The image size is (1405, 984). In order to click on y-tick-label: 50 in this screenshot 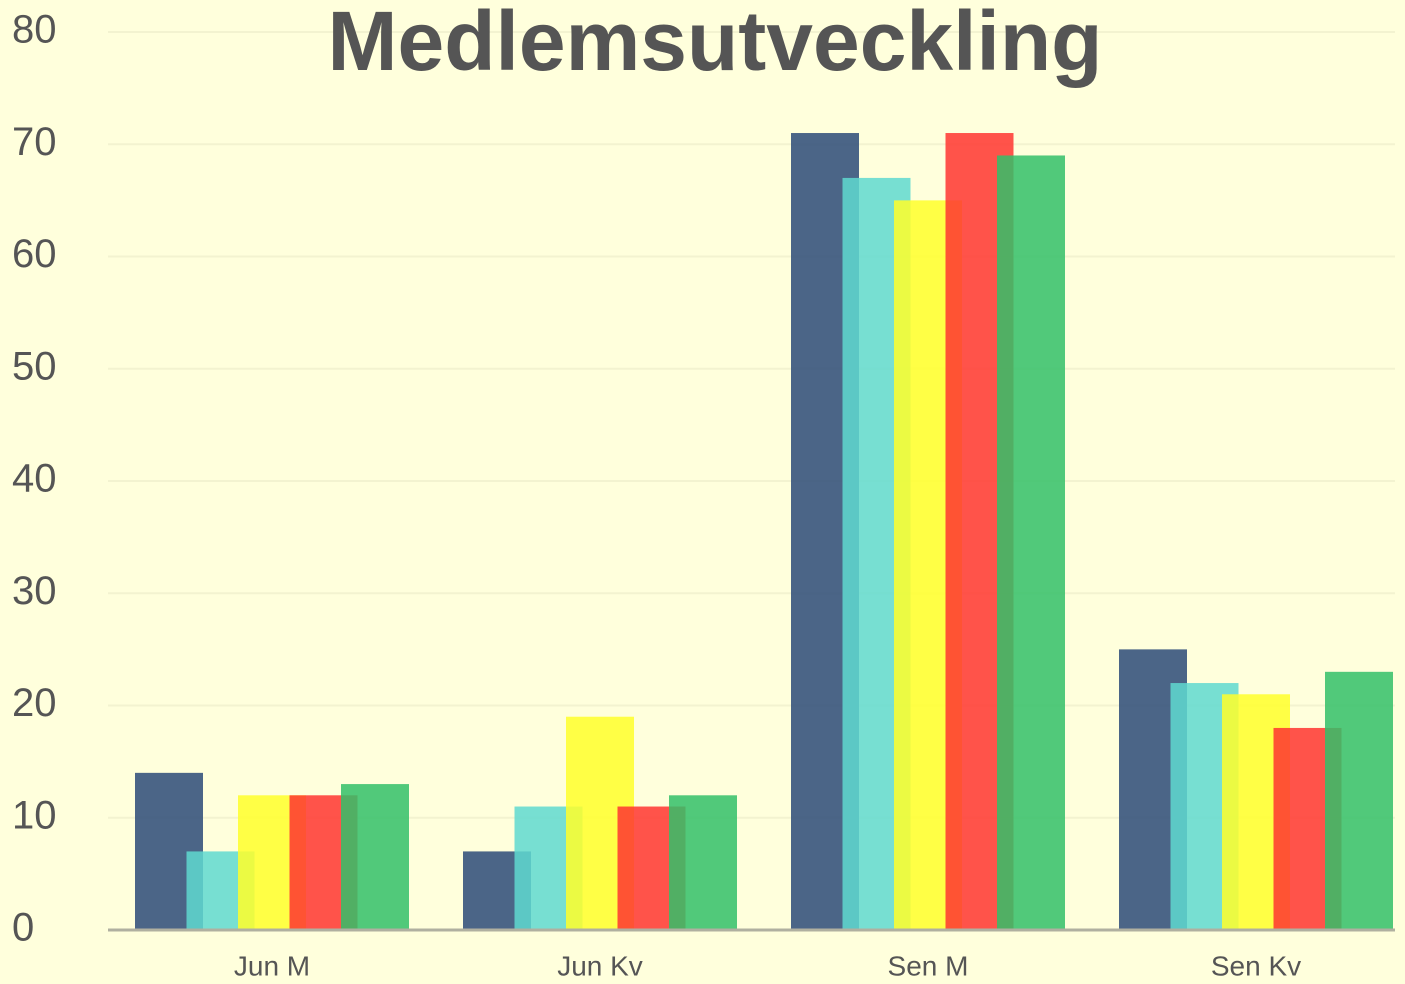, I will do `click(34, 366)`.